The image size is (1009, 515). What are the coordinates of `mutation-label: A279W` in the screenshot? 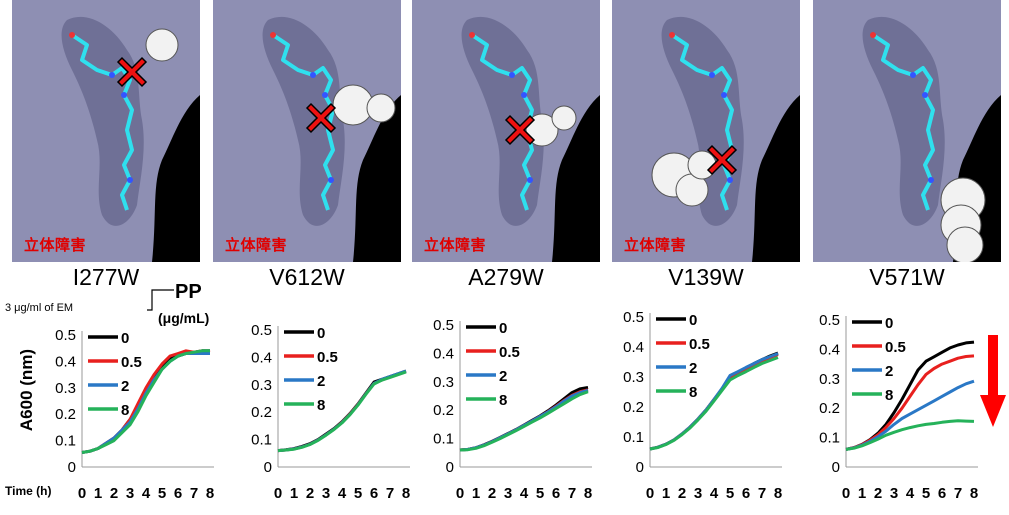 It's located at (506, 277).